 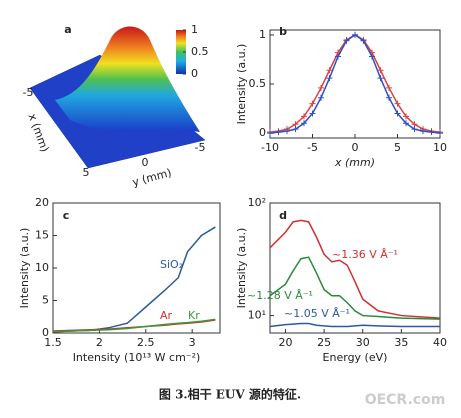 I want to click on series-annotation: Ar, so click(x=166, y=315).